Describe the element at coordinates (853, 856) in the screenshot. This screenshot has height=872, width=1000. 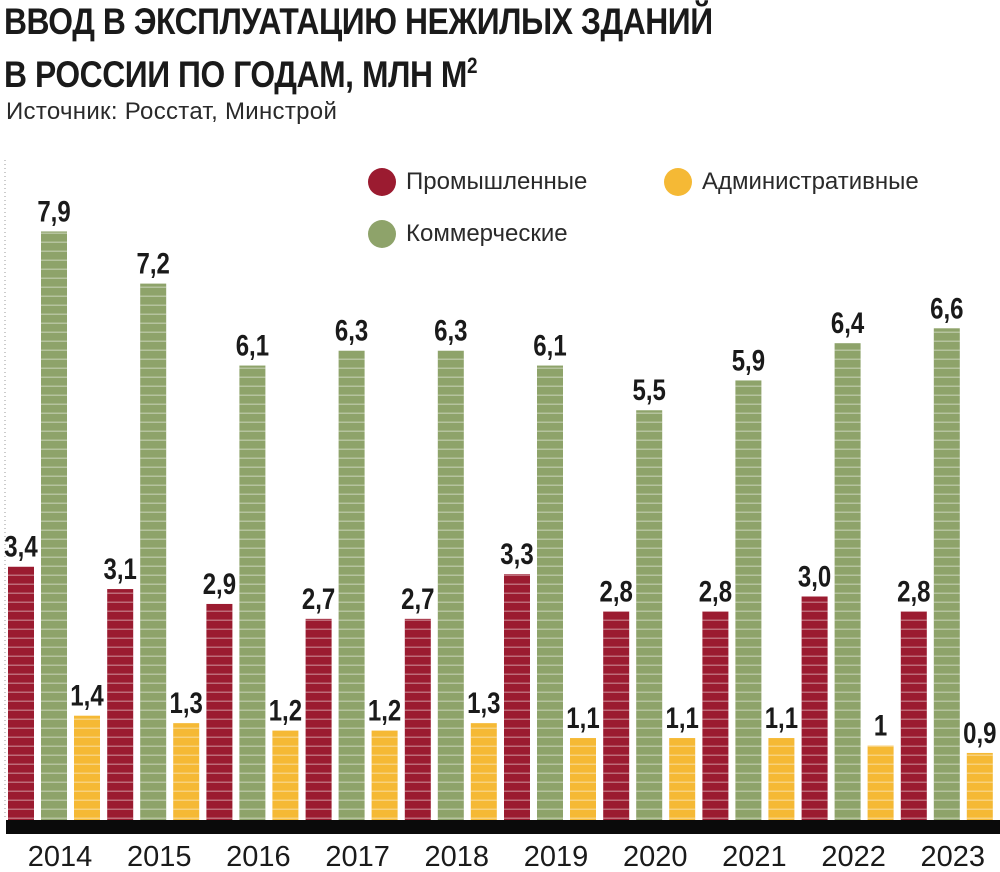
I see `x-tick-label: 2022` at that location.